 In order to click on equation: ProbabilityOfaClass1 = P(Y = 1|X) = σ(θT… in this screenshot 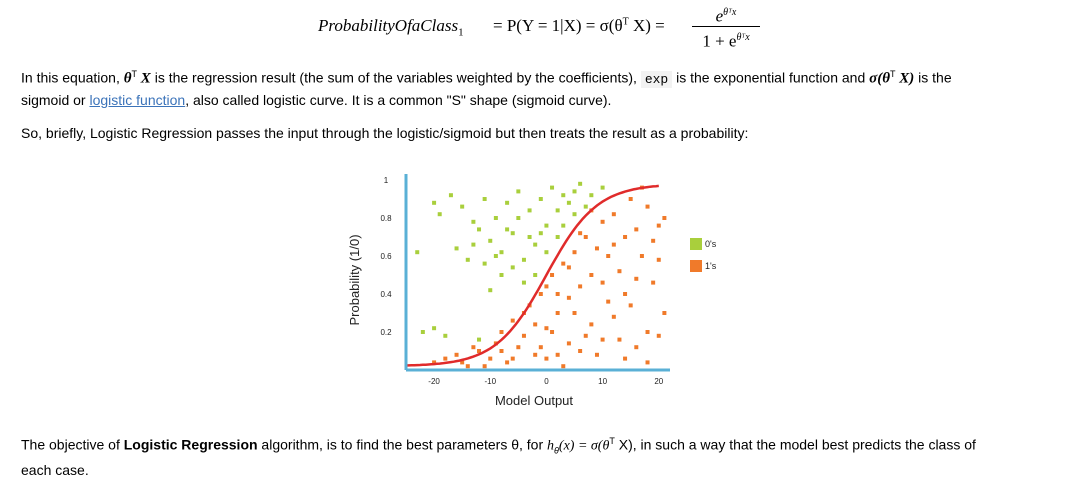, I will do `click(534, 30)`.